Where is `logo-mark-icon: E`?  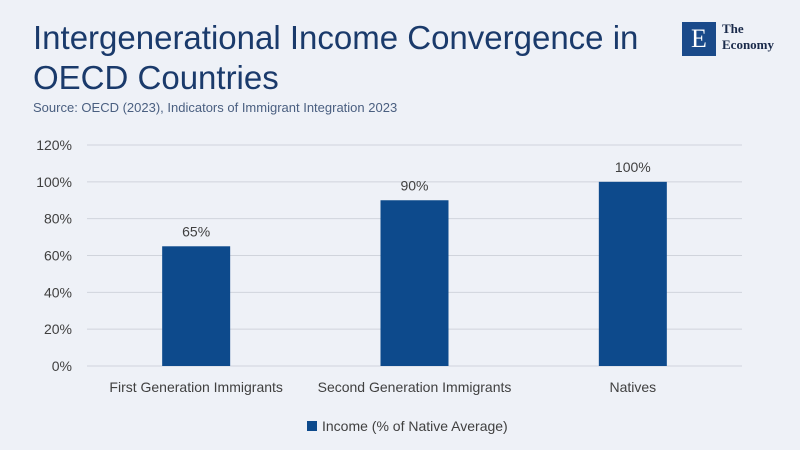
logo-mark-icon: E is located at coordinates (699, 39).